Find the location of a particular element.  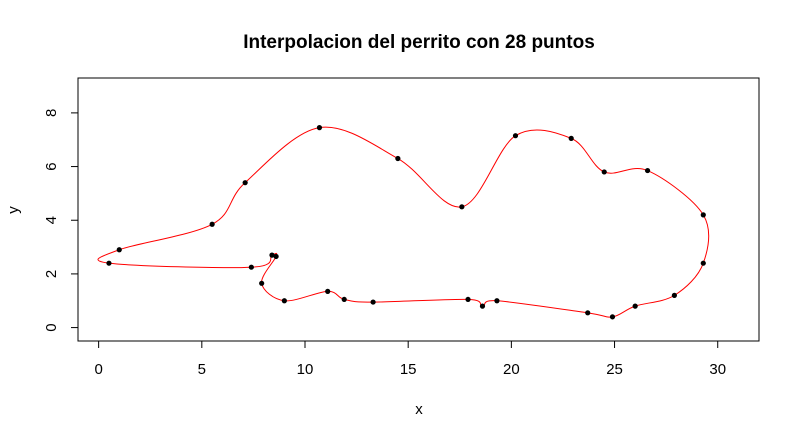

x-tick-label: 5 is located at coordinates (202, 369).